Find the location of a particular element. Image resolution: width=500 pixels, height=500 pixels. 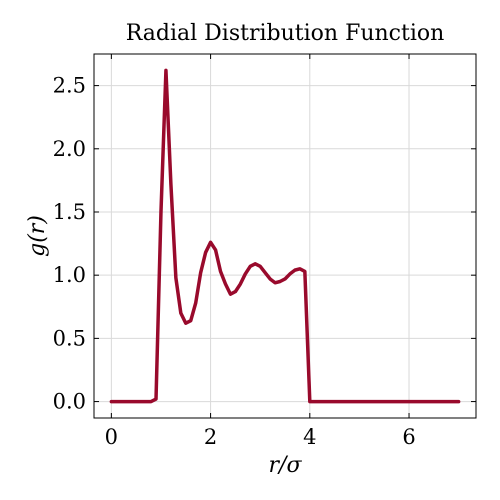

x-tick-label: 4 is located at coordinates (309, 437).